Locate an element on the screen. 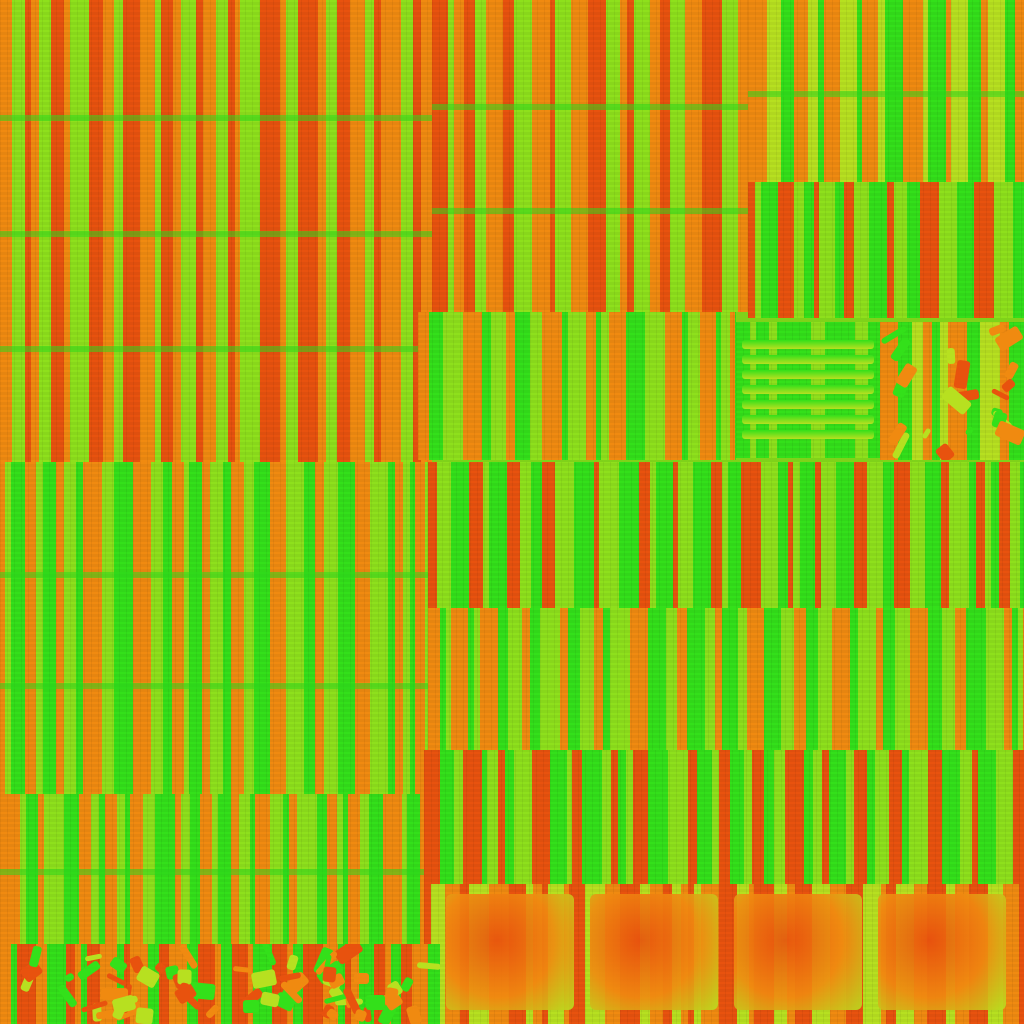  panel-right-strip is located at coordinates (886, 250).